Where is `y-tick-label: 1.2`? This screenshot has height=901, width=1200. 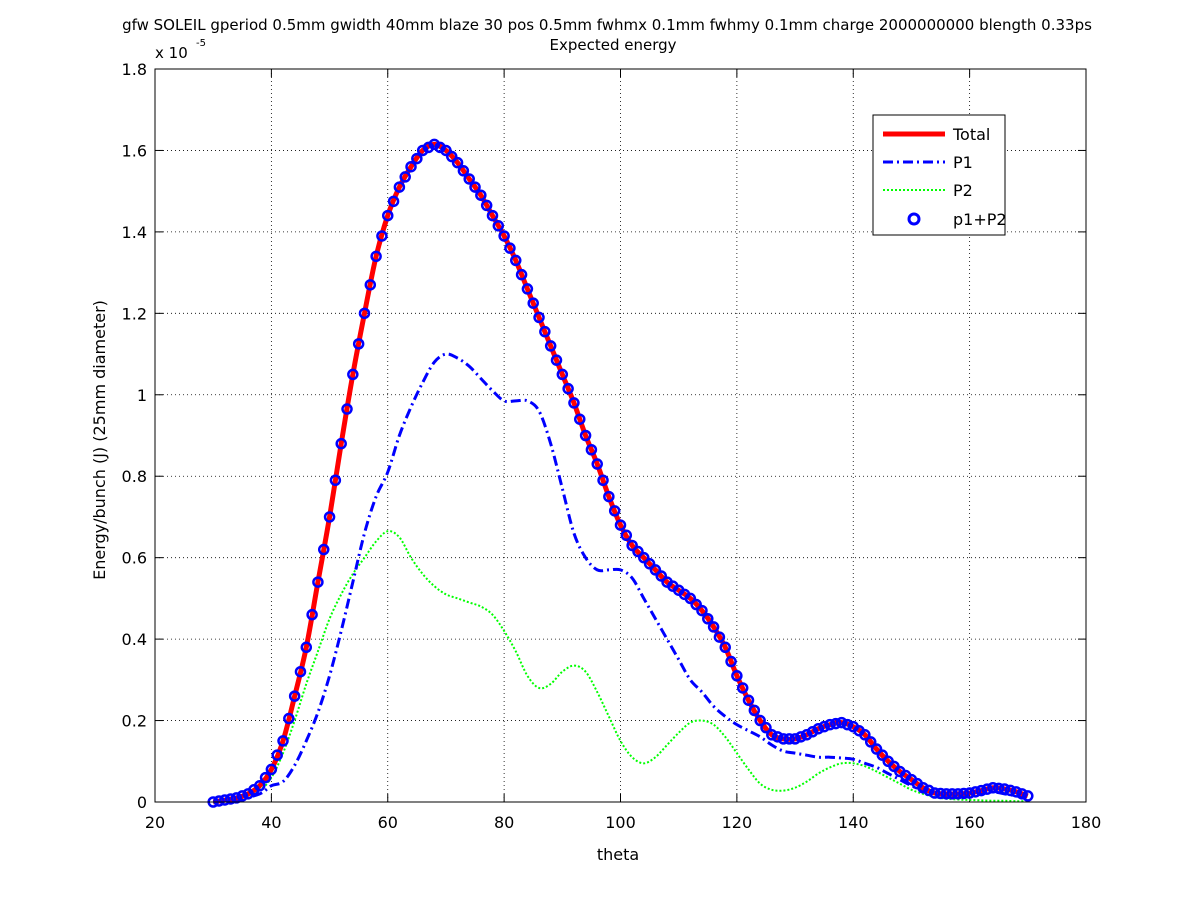 y-tick-label: 1.2 is located at coordinates (134, 313).